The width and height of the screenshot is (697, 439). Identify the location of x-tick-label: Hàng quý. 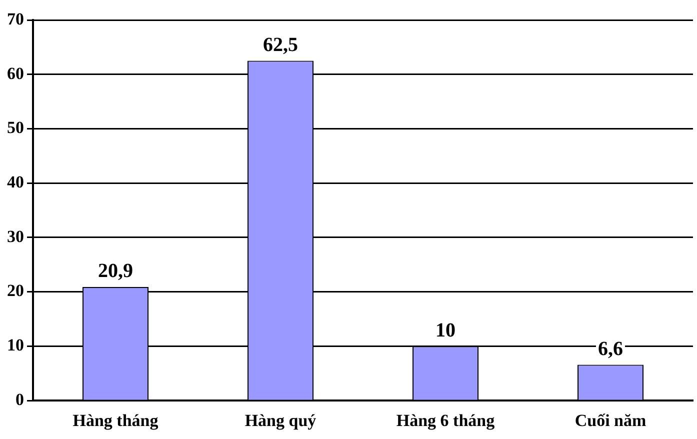
(280, 420).